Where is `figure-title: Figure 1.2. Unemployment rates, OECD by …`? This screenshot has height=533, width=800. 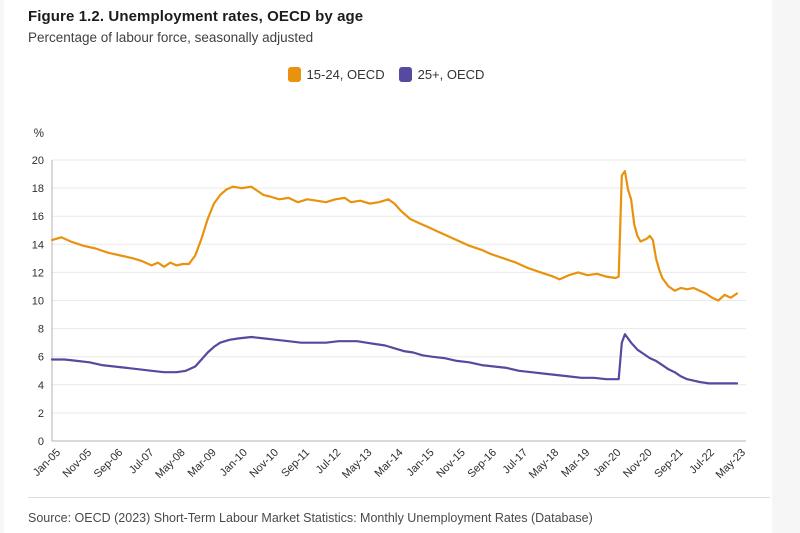
figure-title: Figure 1.2. Unemployment rates, OECD by … is located at coordinates (196, 16).